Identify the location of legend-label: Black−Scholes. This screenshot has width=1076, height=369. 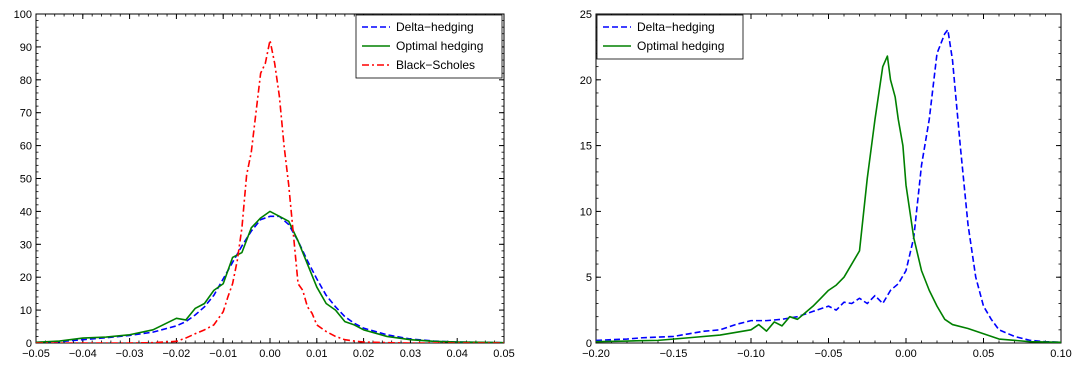
(435, 65).